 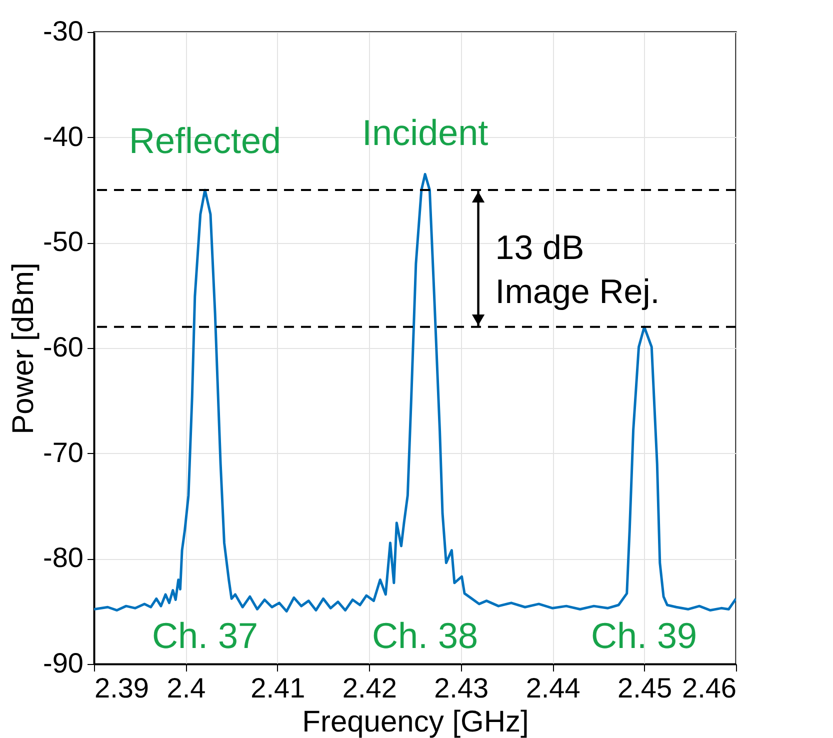 I want to click on annotation: Incident, so click(x=425, y=133).